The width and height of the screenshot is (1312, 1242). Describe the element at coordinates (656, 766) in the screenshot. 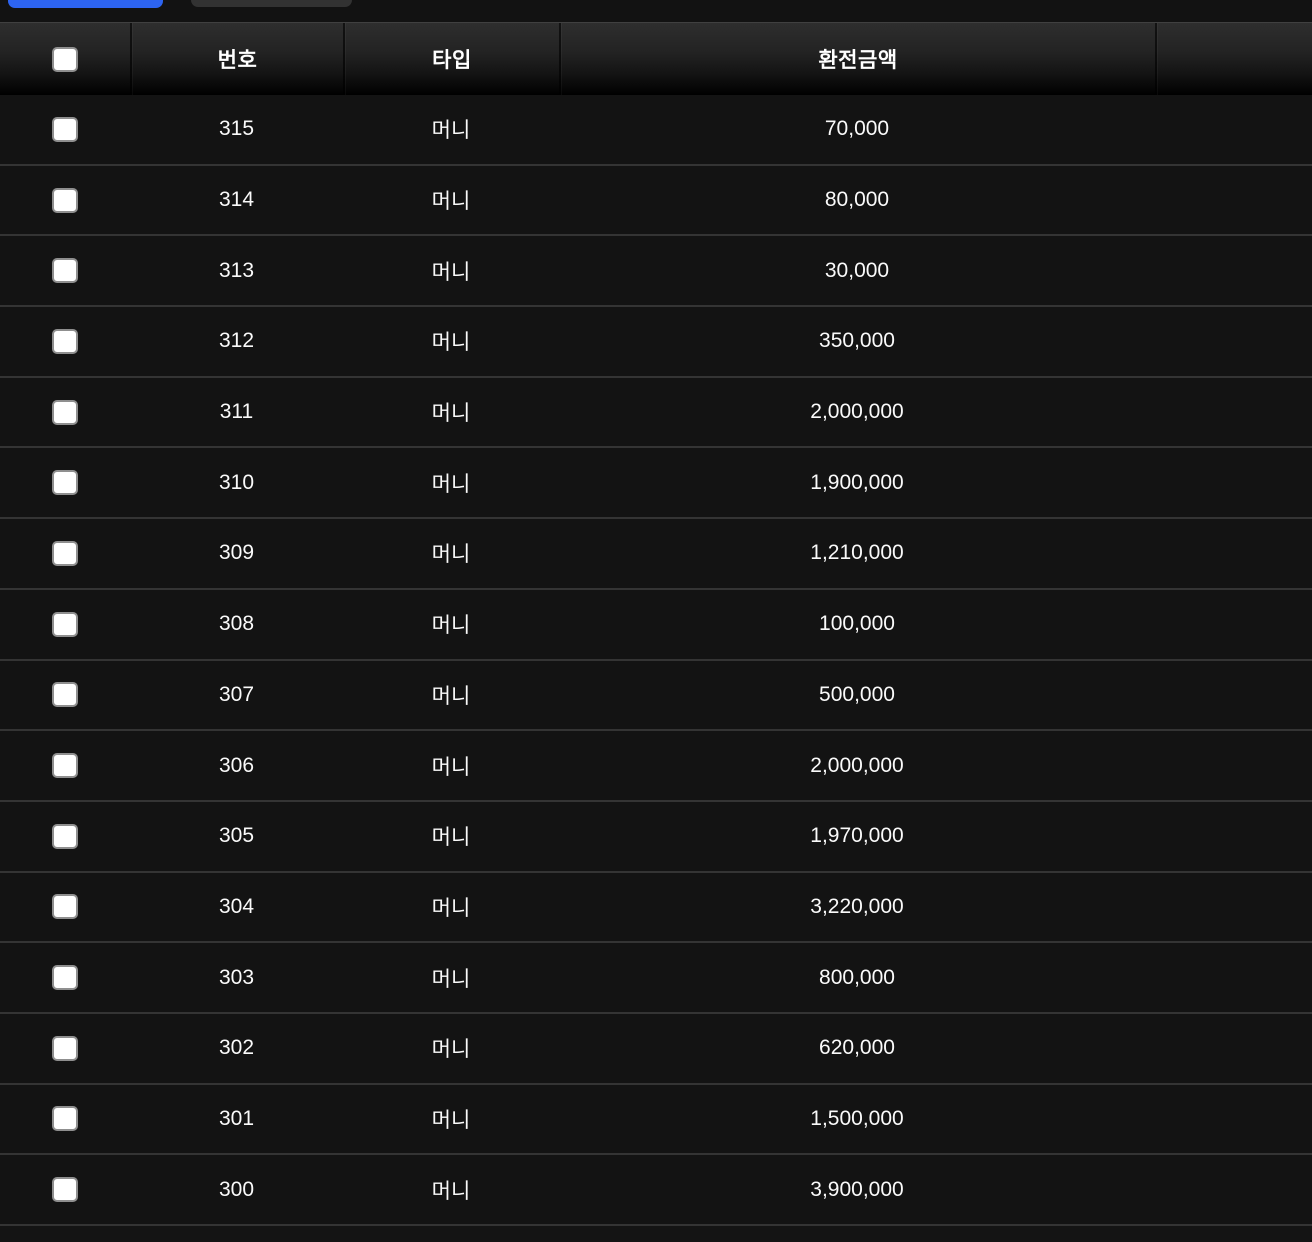

I see `table-row: 306 머니 2,000,000` at that location.